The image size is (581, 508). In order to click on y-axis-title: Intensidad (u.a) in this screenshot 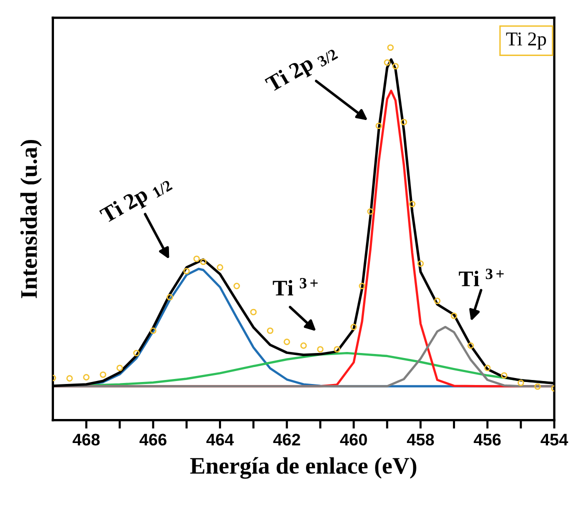, I will do `click(31, 219)`.